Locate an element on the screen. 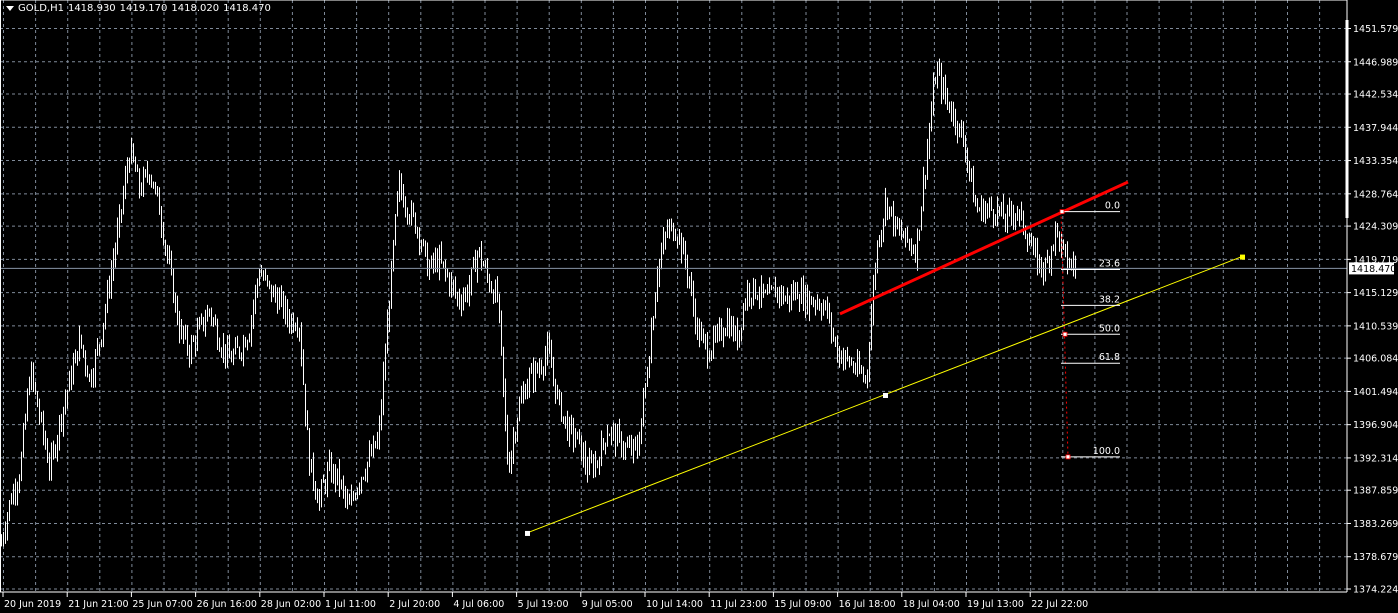  price-axis-label: 1374.224 is located at coordinates (1375, 590).